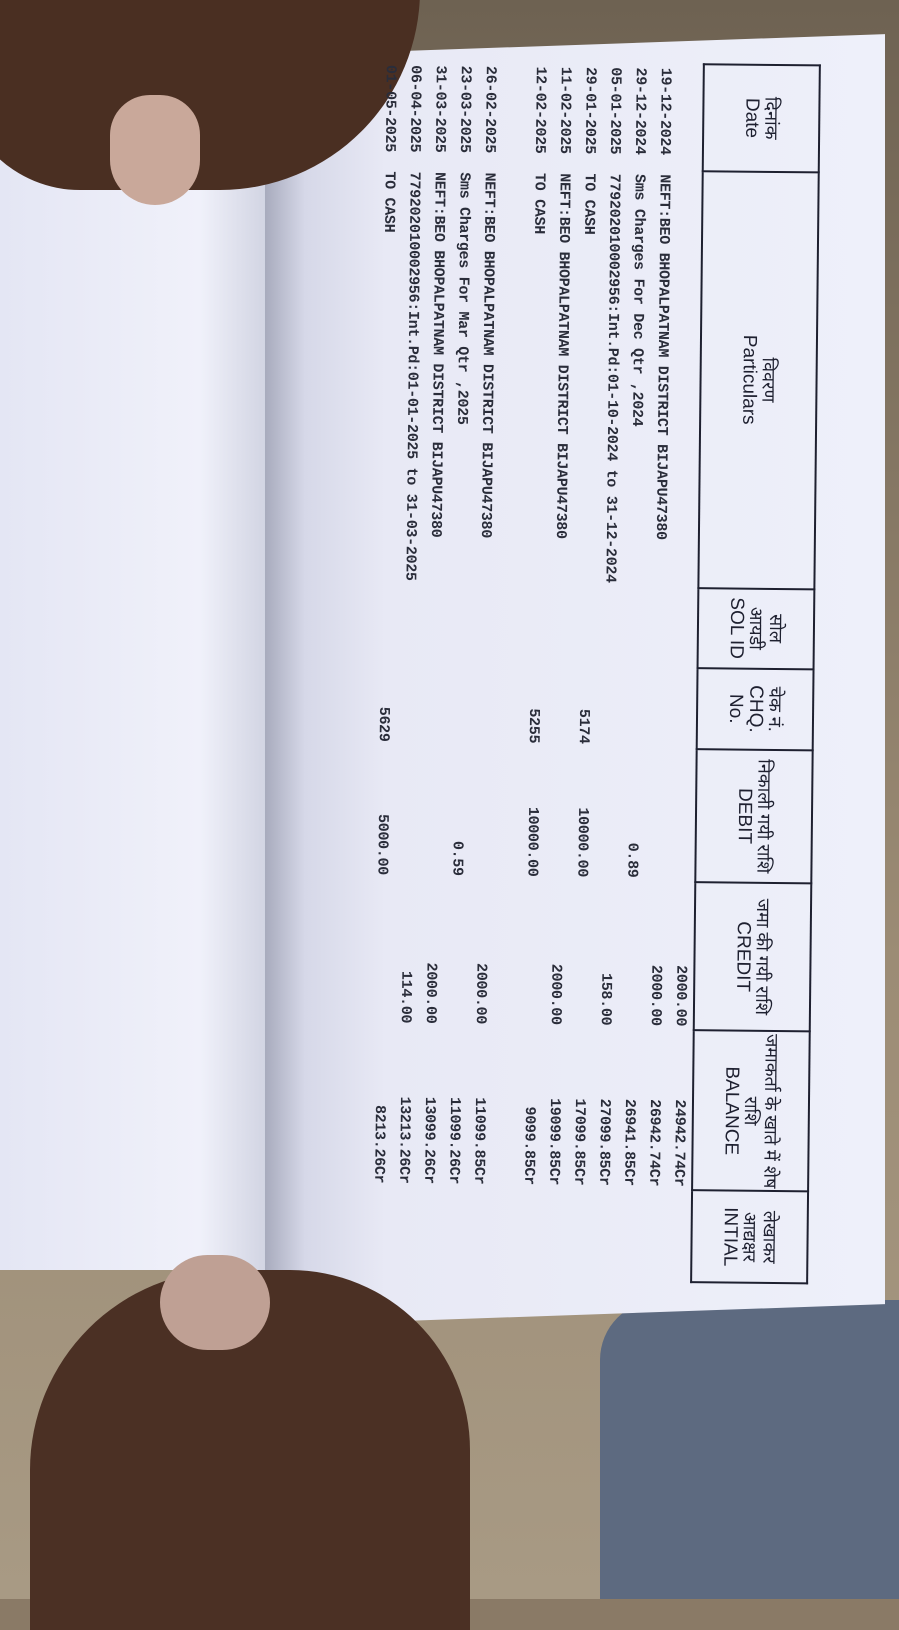 This screenshot has width=899, height=1630. I want to click on balance-cell: 8213.26Cr, so click(379, 1144).